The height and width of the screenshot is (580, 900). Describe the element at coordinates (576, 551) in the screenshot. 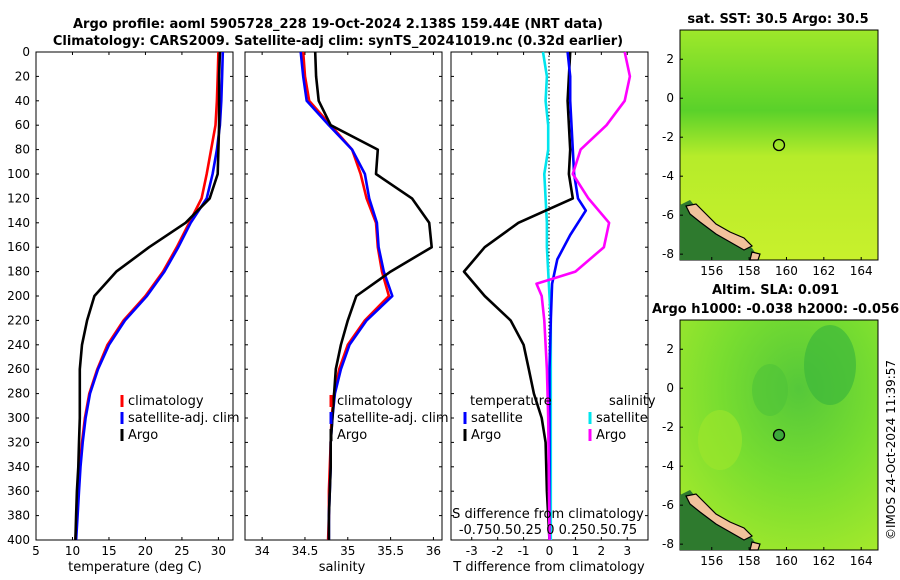

I see `x-tick-label: 1` at that location.